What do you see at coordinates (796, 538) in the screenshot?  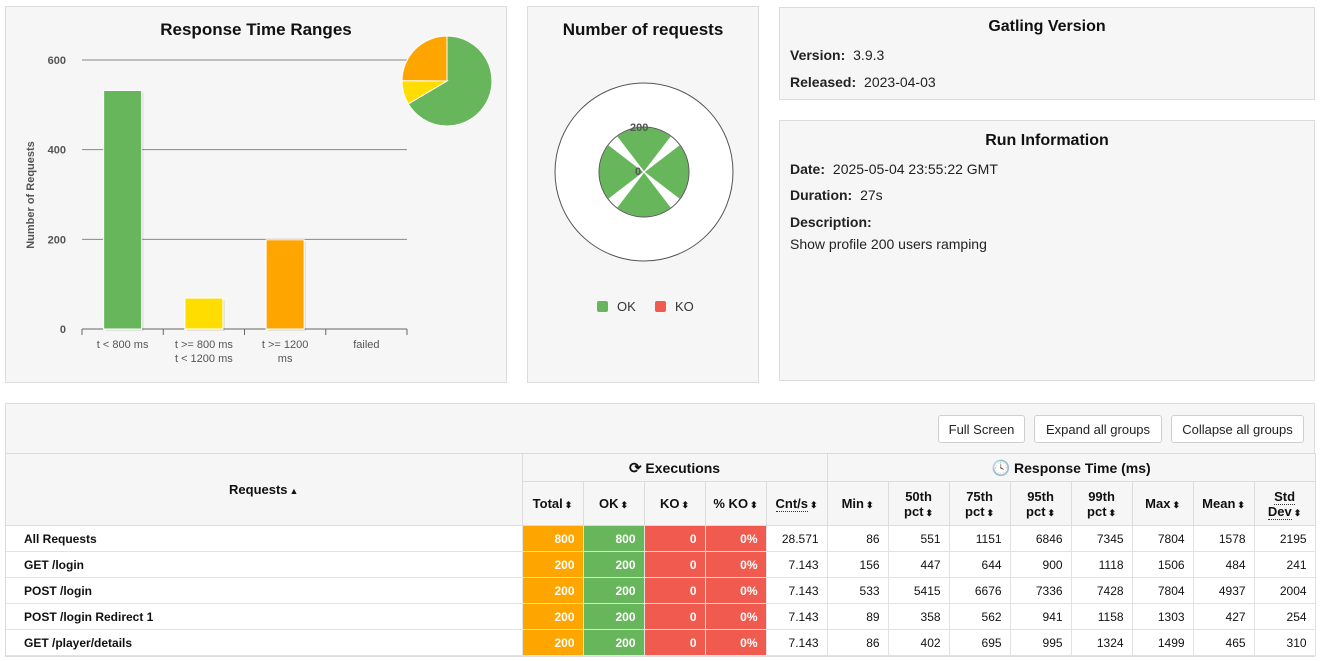 I see `cell-cnt-s: 28.571` at bounding box center [796, 538].